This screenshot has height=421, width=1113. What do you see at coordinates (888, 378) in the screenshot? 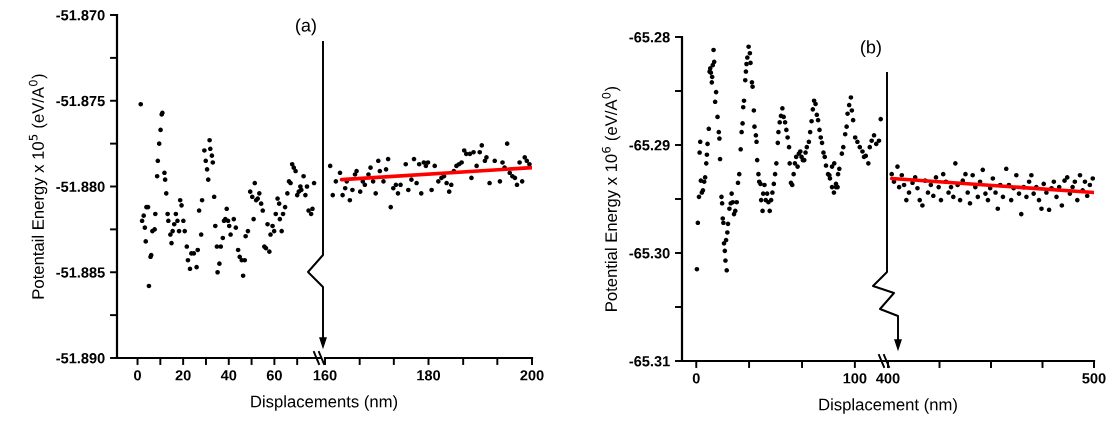
I see `x-tick-label: 400` at bounding box center [888, 378].